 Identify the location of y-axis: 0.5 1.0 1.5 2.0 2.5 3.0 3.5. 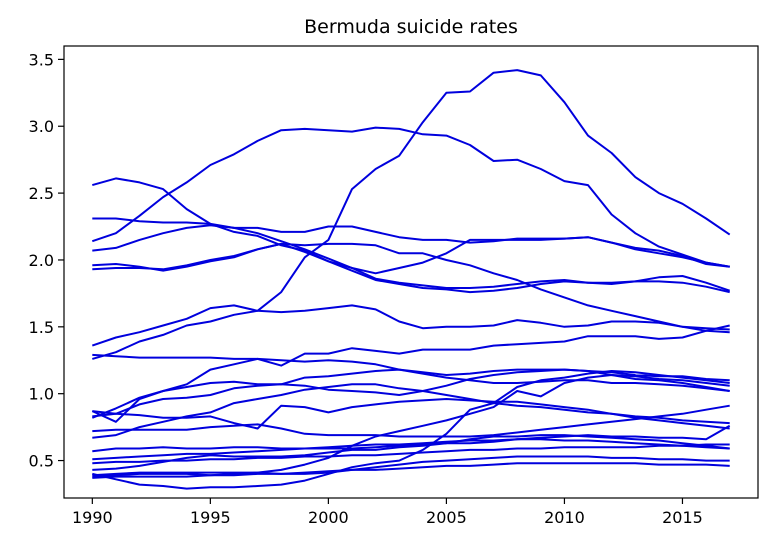
(46, 260).